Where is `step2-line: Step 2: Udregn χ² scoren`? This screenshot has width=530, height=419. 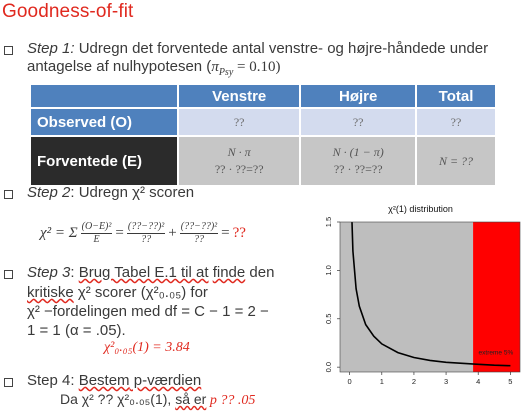
step2-line: Step 2: Udregn χ² scoren is located at coordinates (110, 192).